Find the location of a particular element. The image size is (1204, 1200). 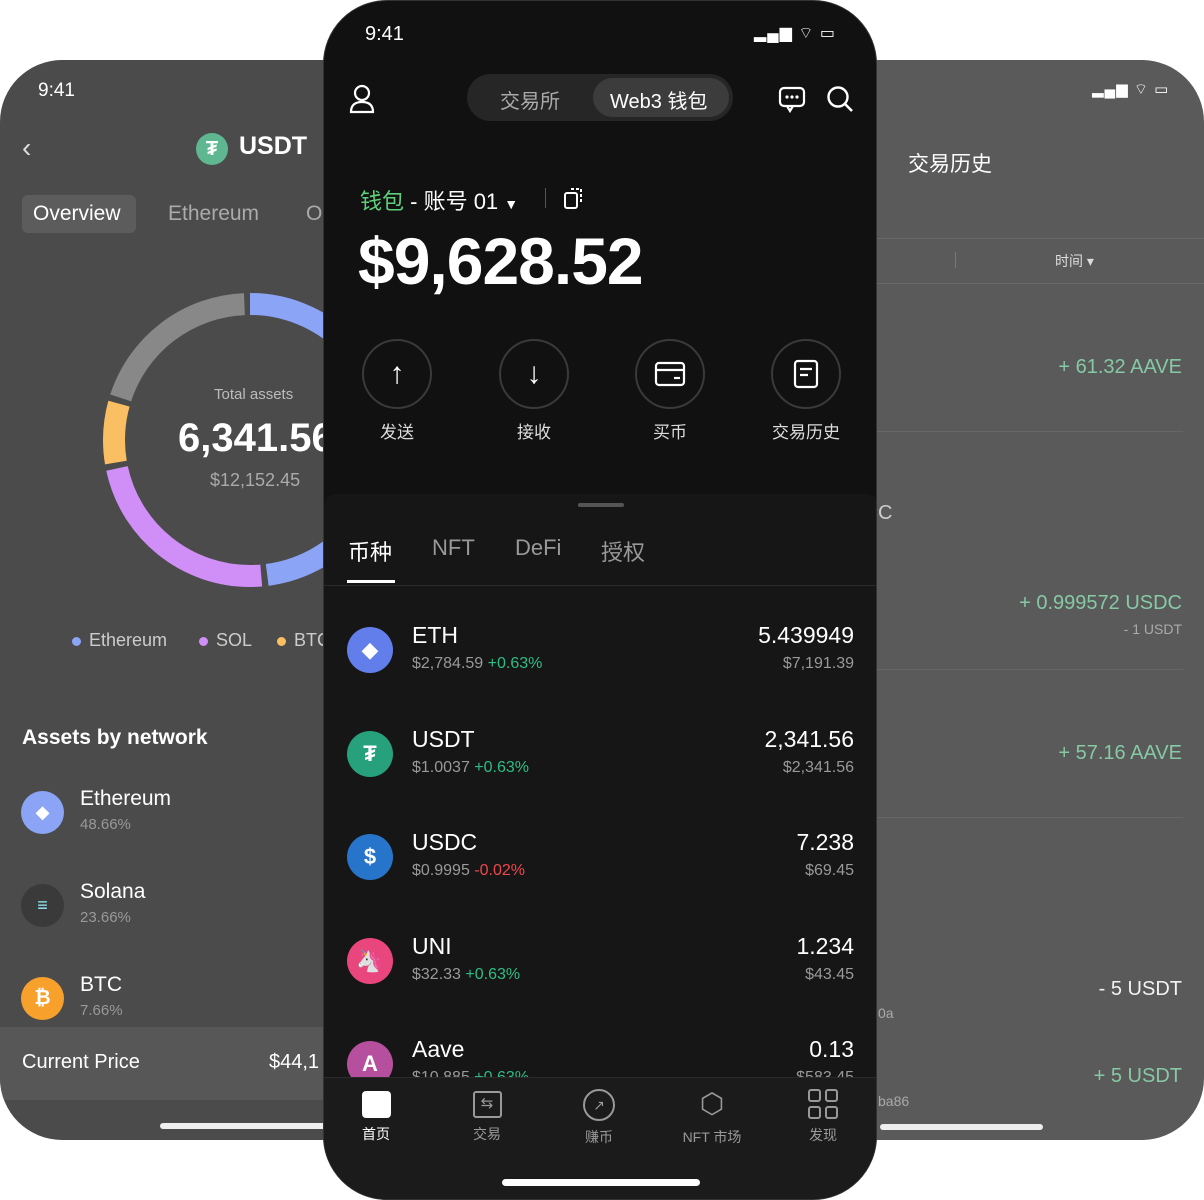

network-percent: 23.66% is located at coordinates (105, 917).